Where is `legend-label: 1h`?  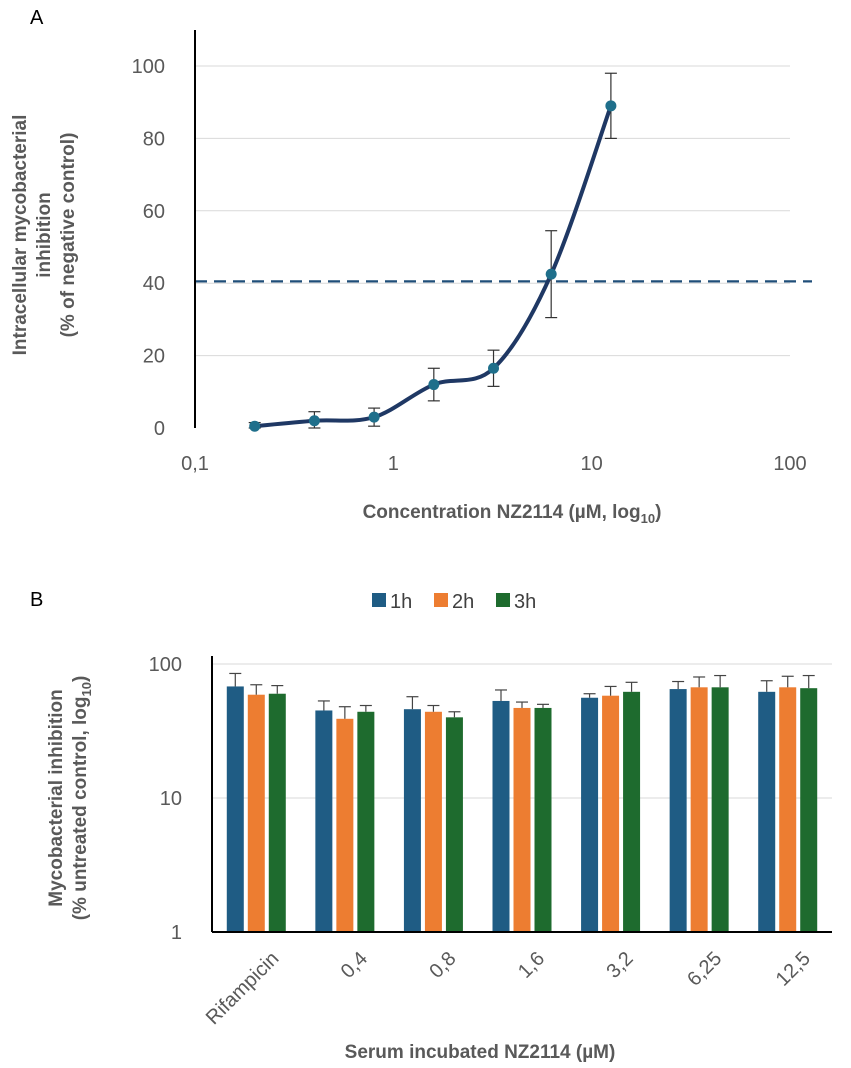 legend-label: 1h is located at coordinates (401, 602).